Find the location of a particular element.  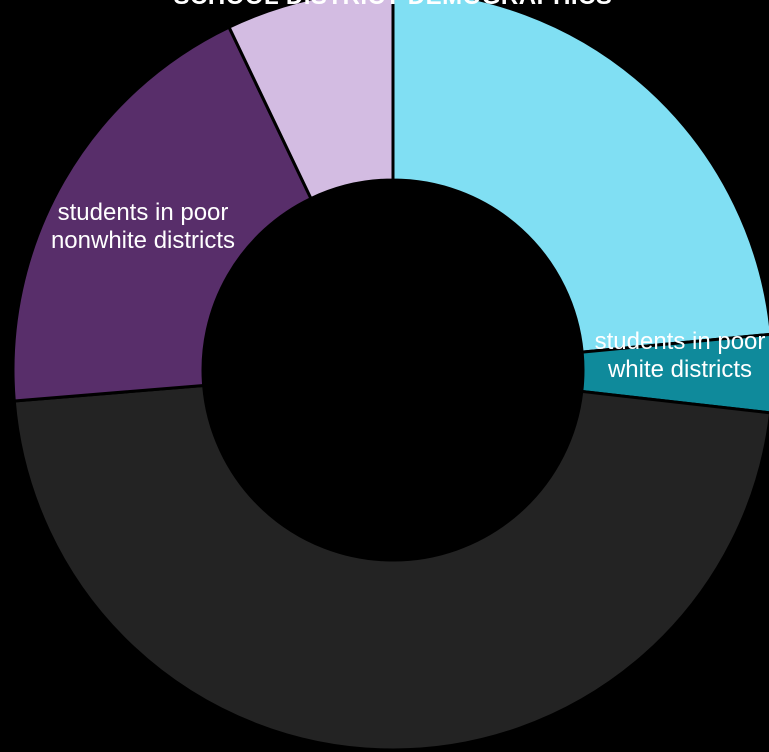

slice-label-4: students in poor nonwhite districts is located at coordinates (143, 226).